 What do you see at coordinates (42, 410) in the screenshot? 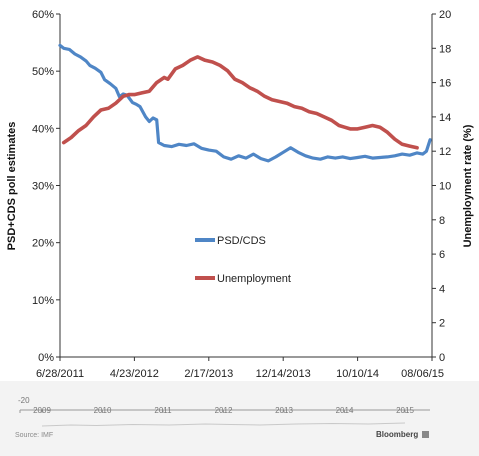
I see `timeline-x-tick-label: 2009` at bounding box center [42, 410].